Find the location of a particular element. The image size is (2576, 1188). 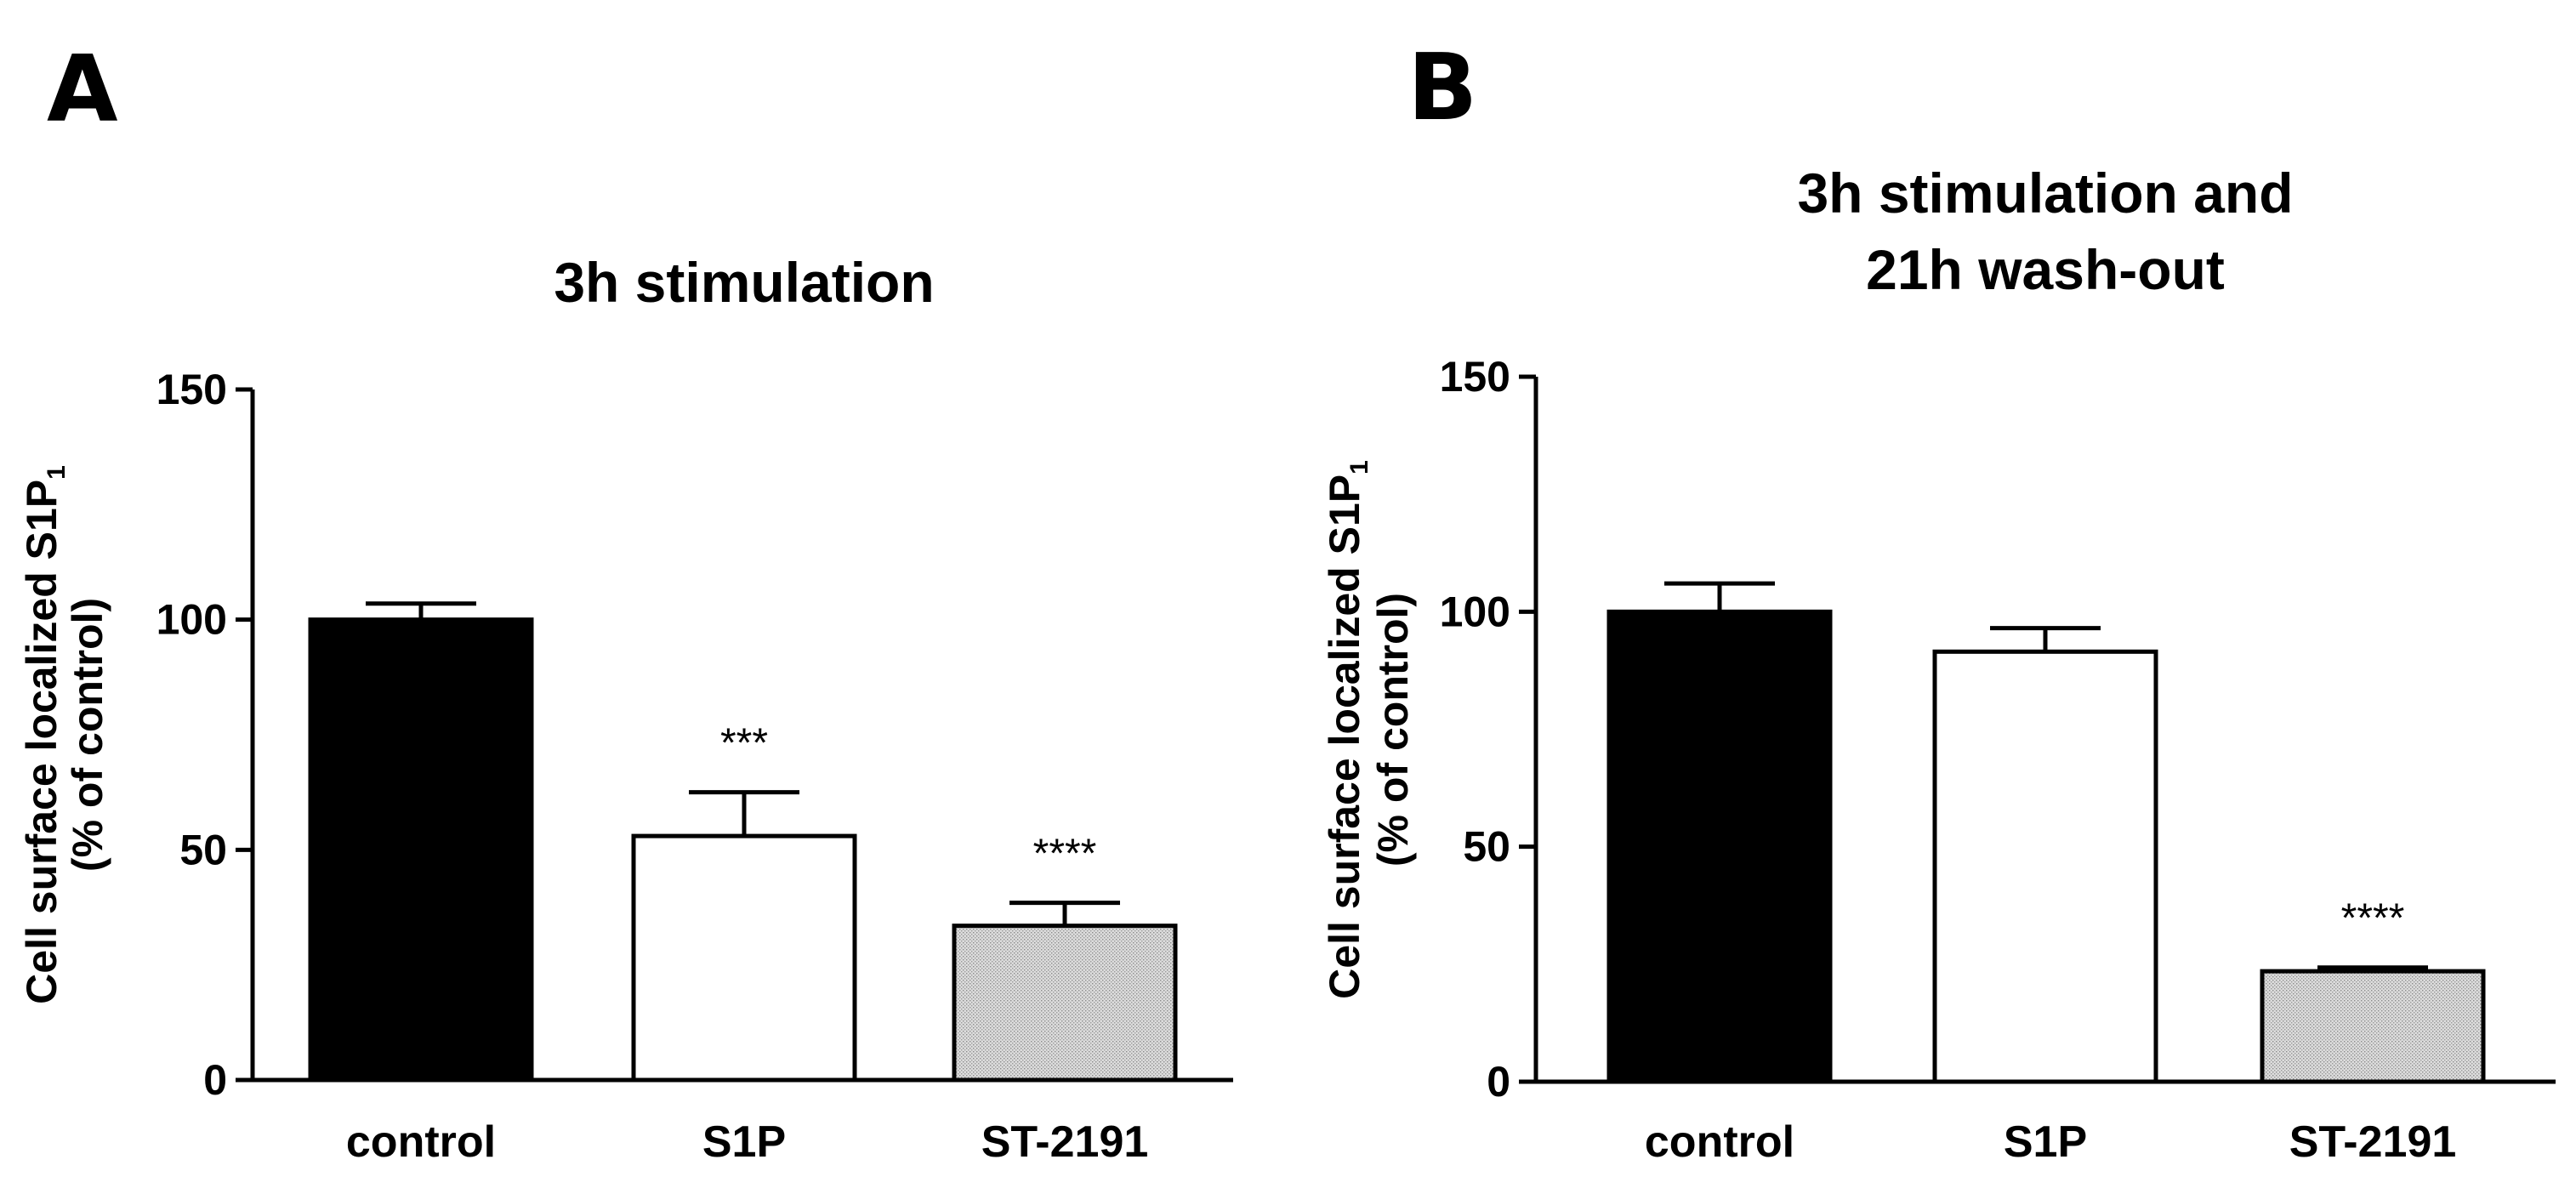

chart-title: 21h wash-out is located at coordinates (2045, 269).